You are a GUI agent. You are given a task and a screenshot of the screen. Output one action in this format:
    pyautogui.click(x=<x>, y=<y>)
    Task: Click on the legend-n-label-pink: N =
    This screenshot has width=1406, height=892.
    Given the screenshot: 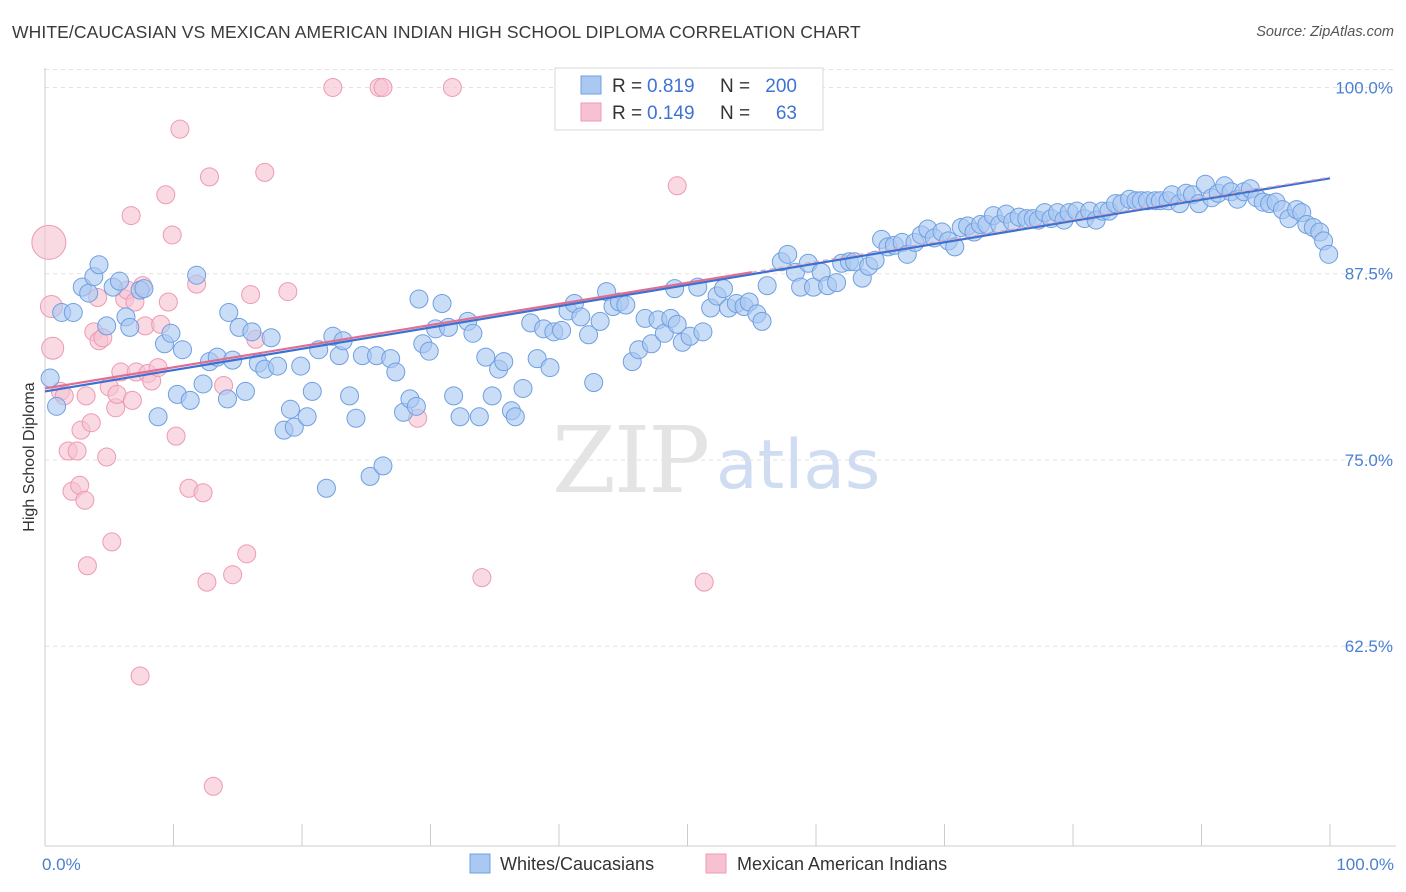 What is the action you would take?
    pyautogui.click(x=735, y=113)
    